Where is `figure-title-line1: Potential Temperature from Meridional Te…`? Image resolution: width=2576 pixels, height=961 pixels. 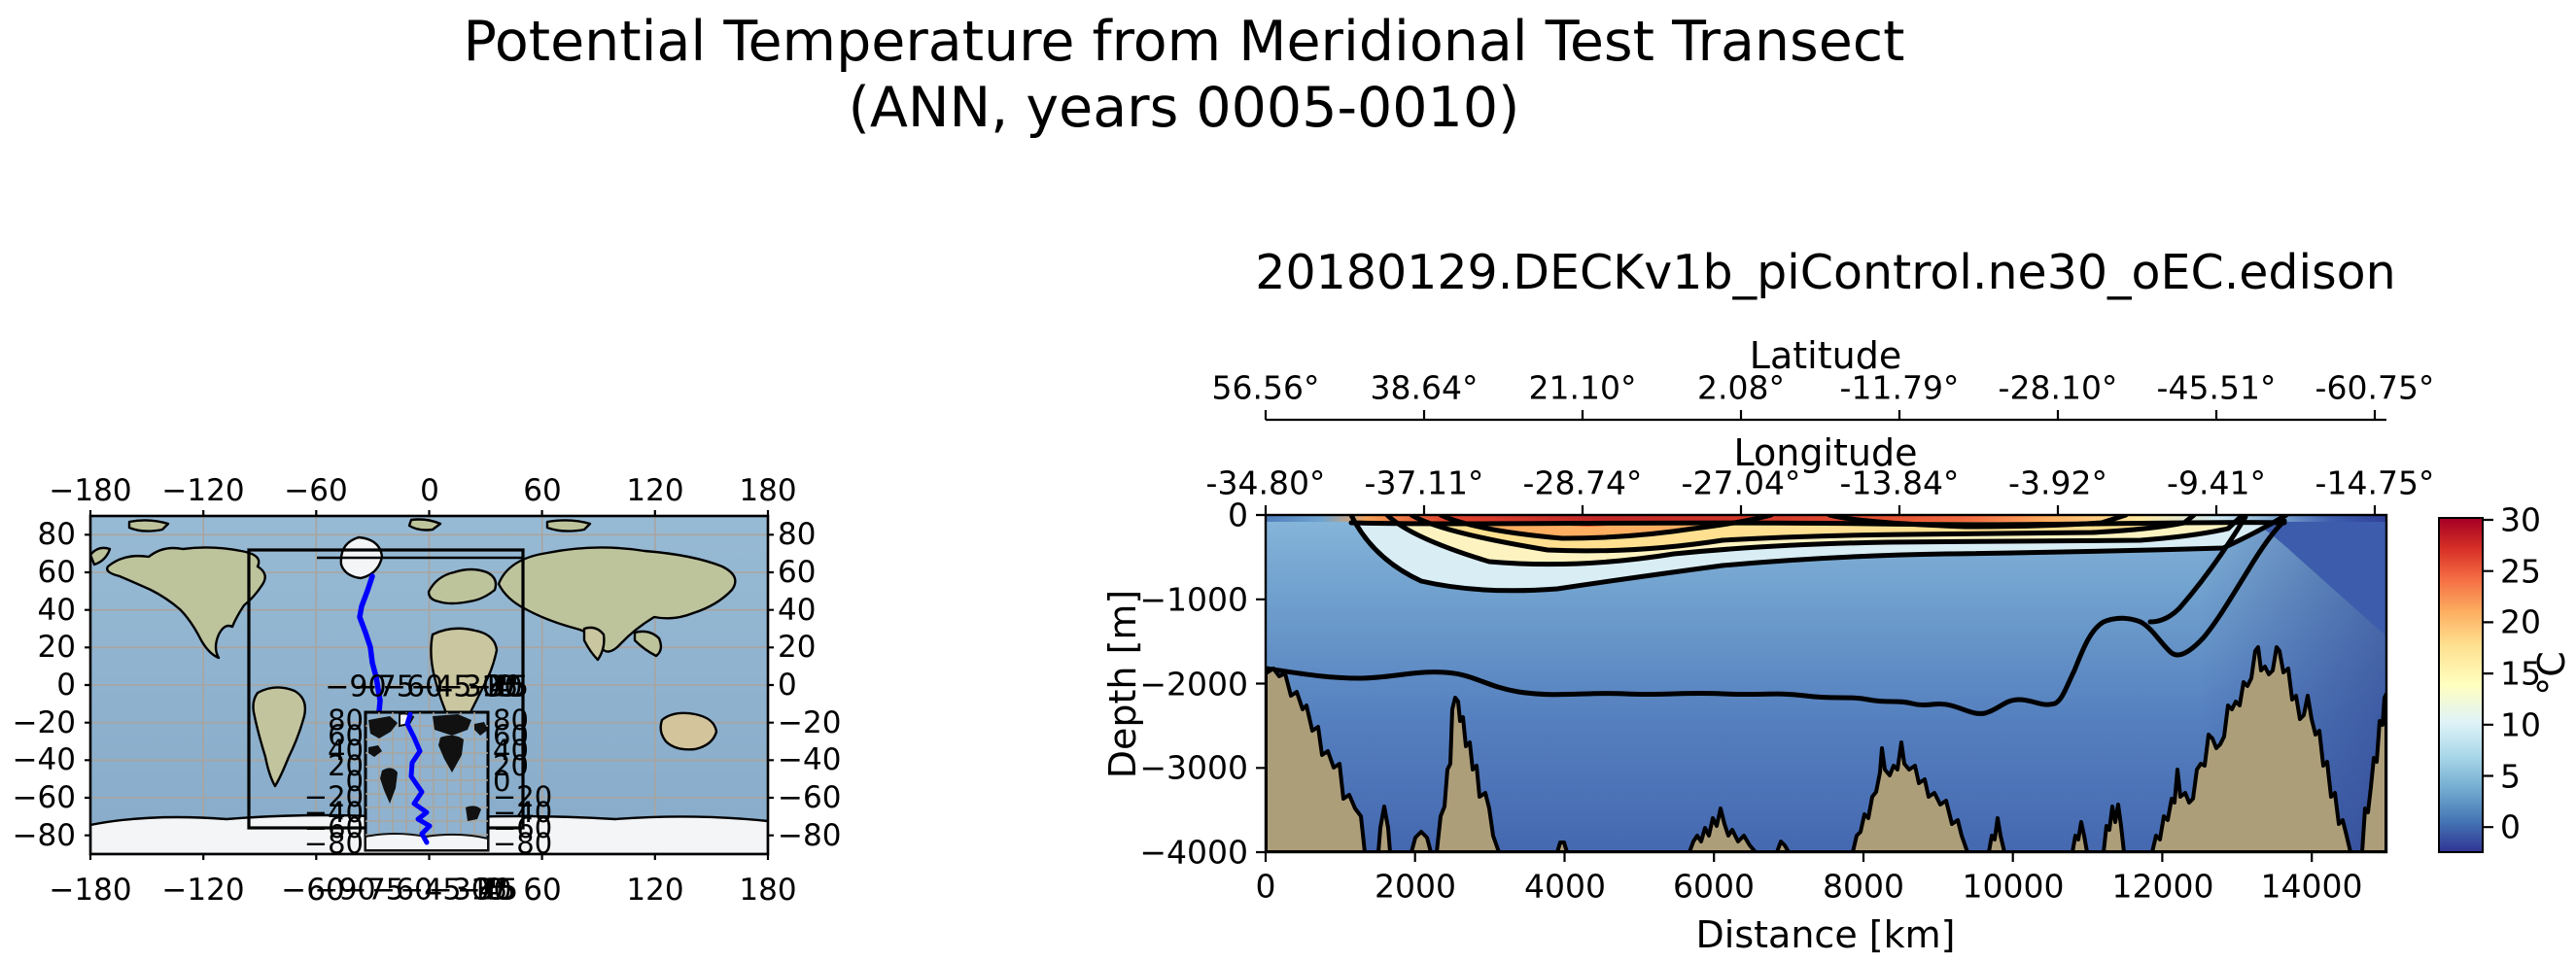 figure-title-line1: Potential Temperature from Meridional Te… is located at coordinates (1184, 42).